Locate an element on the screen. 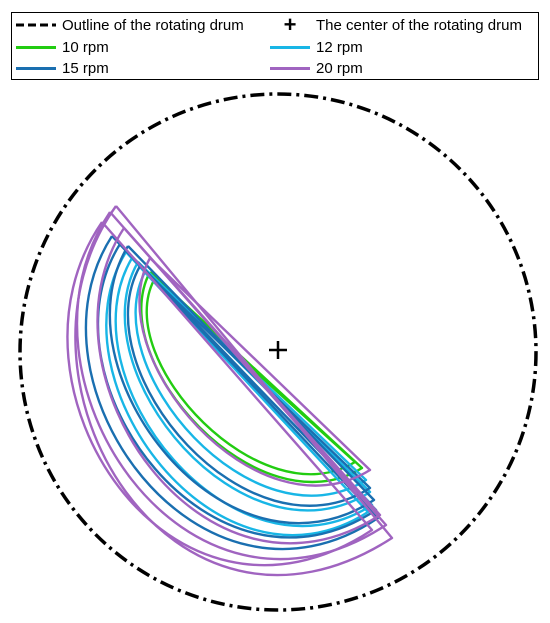 This screenshot has height=623, width=550. plus-icon: + is located at coordinates (290, 24).